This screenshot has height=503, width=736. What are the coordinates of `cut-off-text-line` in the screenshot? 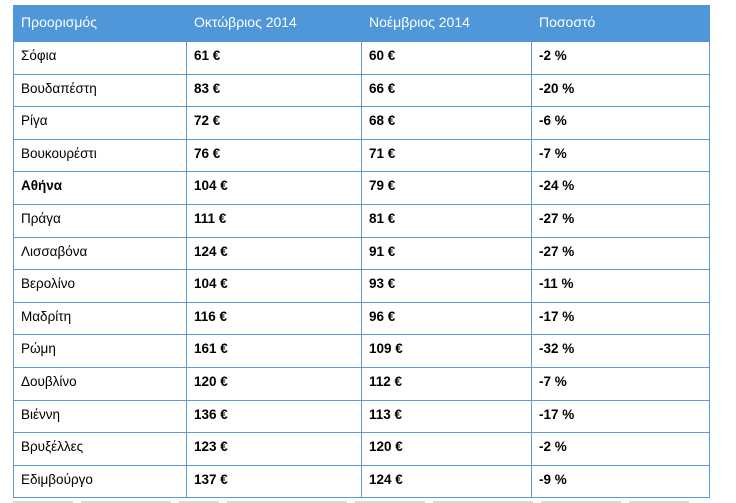 It's located at (361, 497).